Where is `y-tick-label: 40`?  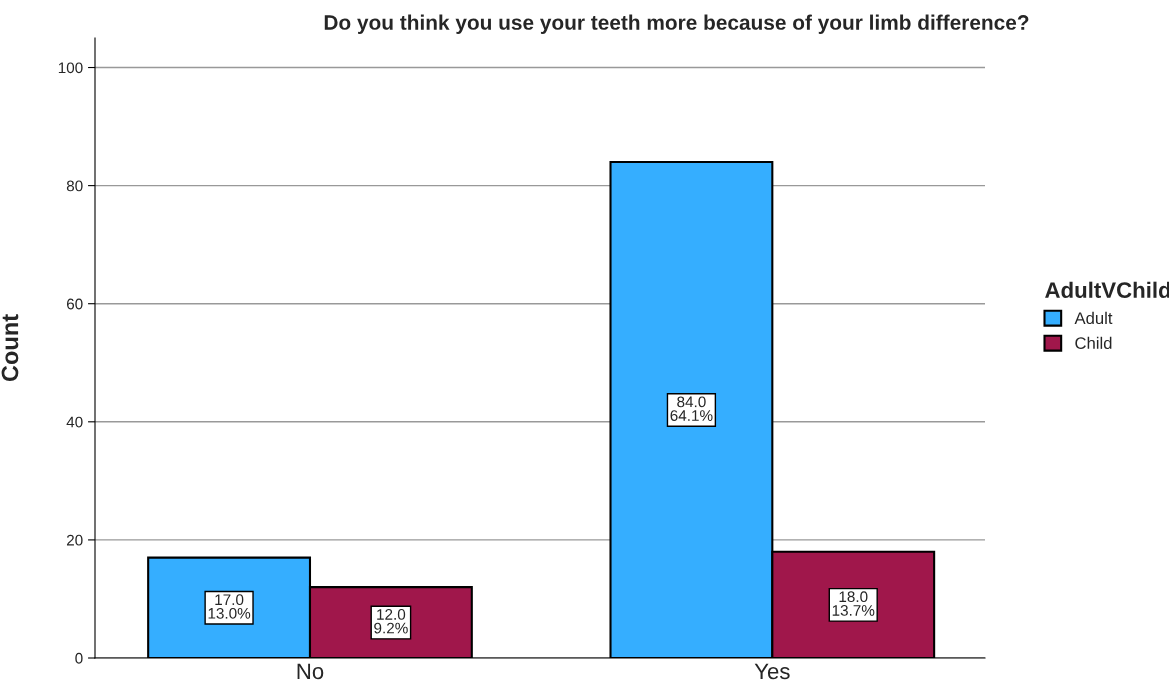
y-tick-label: 40 is located at coordinates (74, 422).